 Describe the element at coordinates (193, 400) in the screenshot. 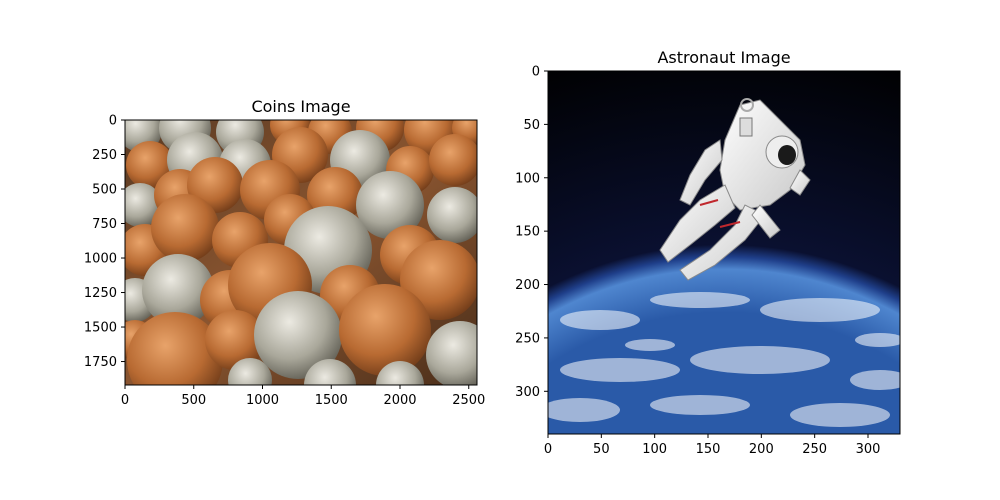

I see `coins-x-tick-label: 500` at that location.